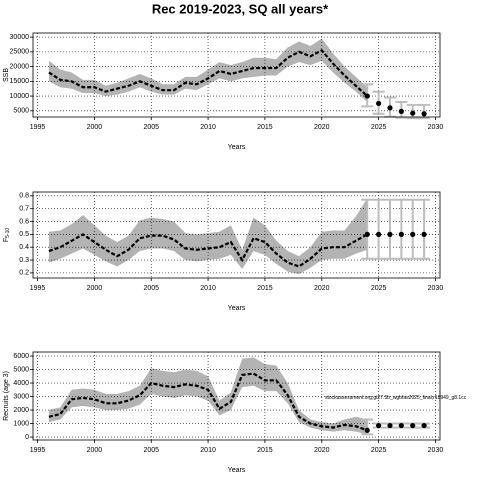 This screenshot has width=480, height=480. Describe the element at coordinates (24, 260) in the screenshot. I see `y-tick-label: 0.3` at that location.